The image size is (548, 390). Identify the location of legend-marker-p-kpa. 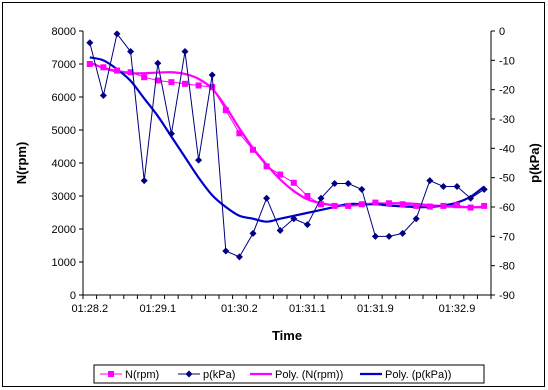
(189, 374).